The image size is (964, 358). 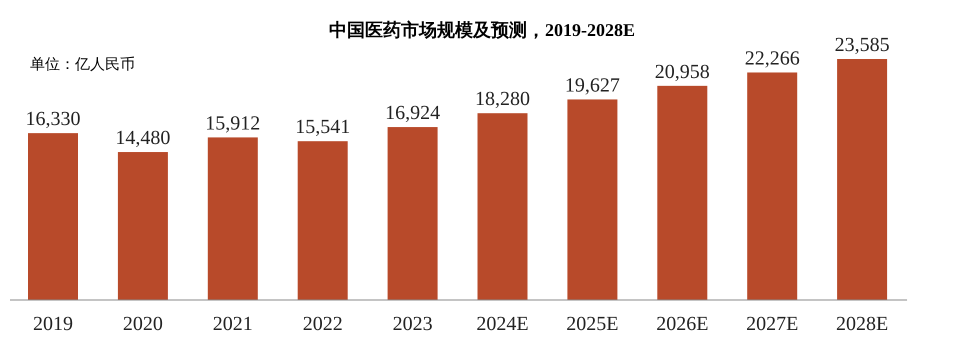 What do you see at coordinates (682, 71) in the screenshot?
I see `data-label: 20,958` at bounding box center [682, 71].